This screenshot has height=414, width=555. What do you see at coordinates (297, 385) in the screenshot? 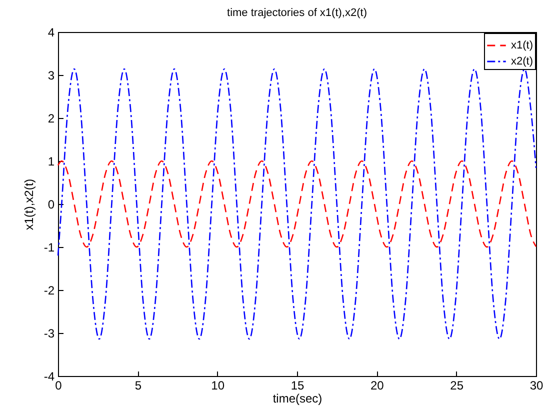
I see `x-tick-label: 15` at bounding box center [297, 385].